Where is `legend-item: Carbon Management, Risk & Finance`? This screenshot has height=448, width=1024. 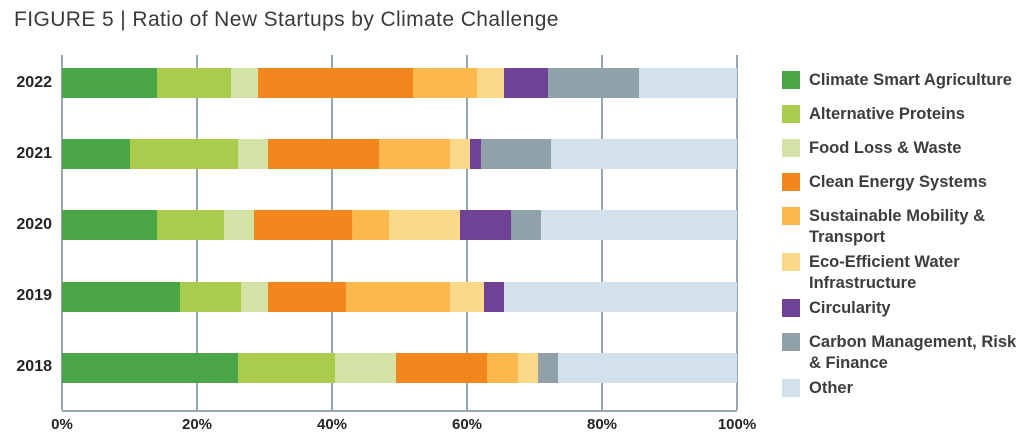
legend-item: Carbon Management, Risk & Finance is located at coordinates (903, 353).